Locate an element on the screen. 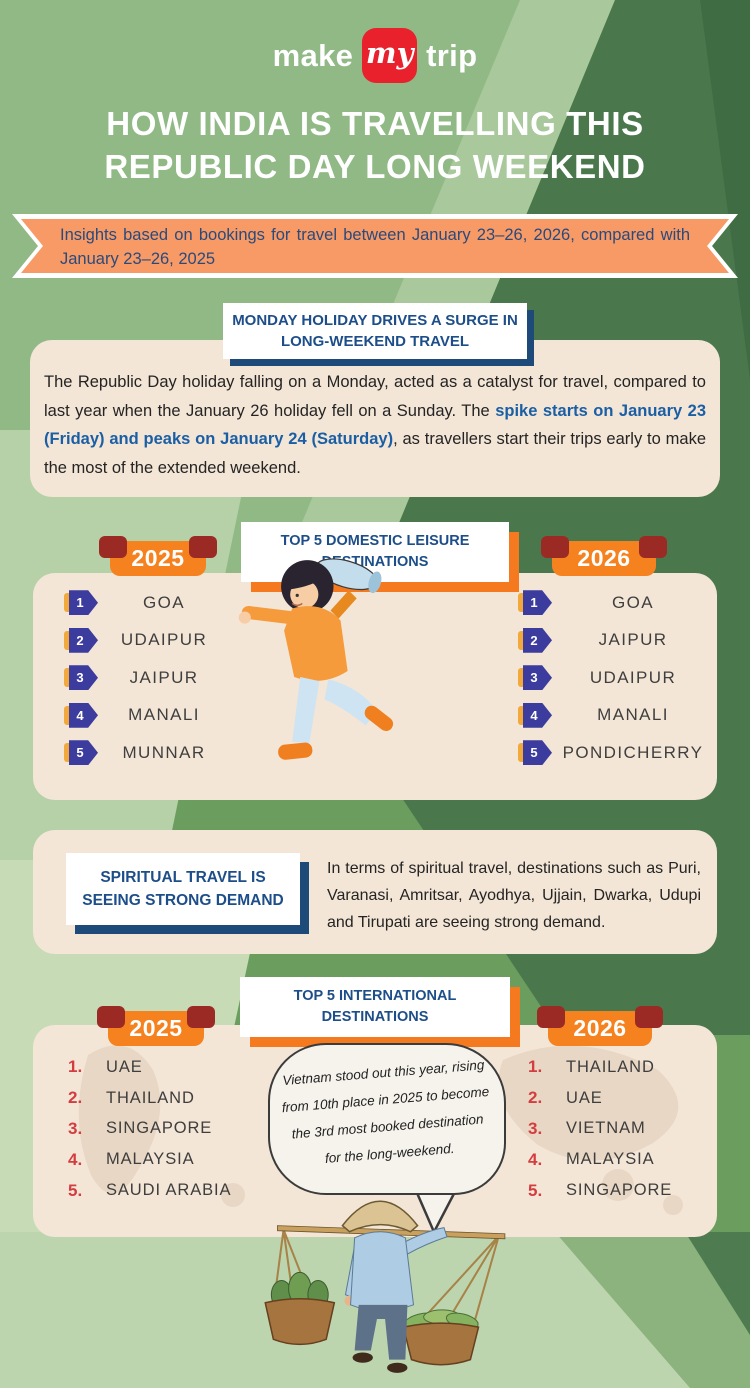  domestic-year-right-label: 2026 is located at coordinates (604, 558).